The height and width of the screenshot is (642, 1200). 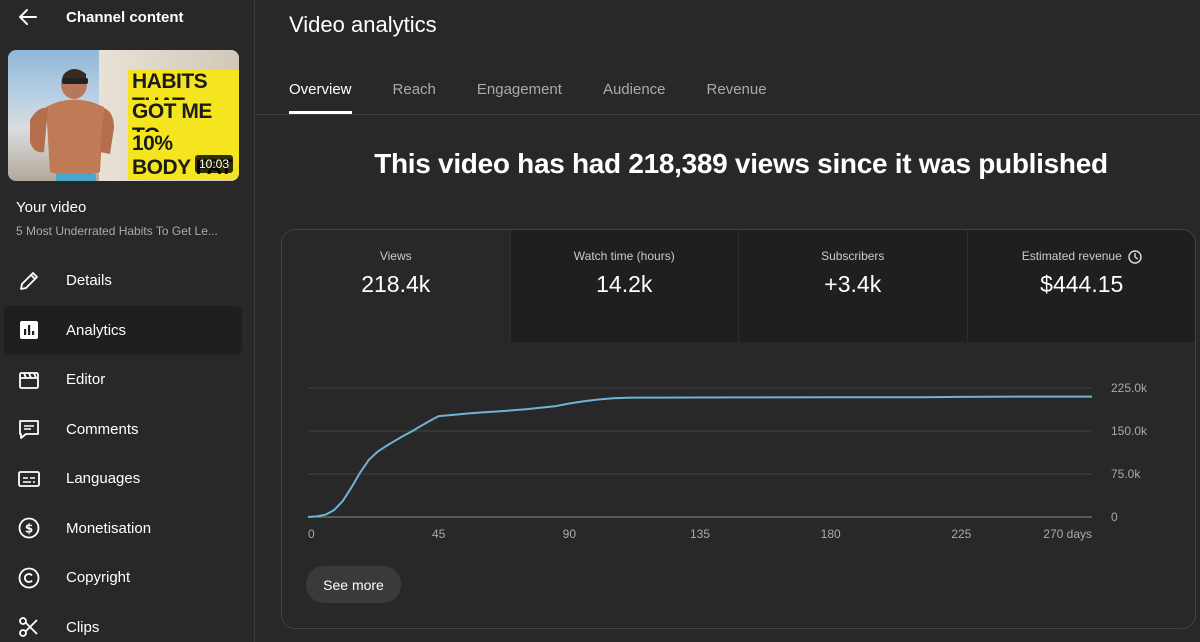 I want to click on y-tick-label: 0, so click(x=1114, y=517).